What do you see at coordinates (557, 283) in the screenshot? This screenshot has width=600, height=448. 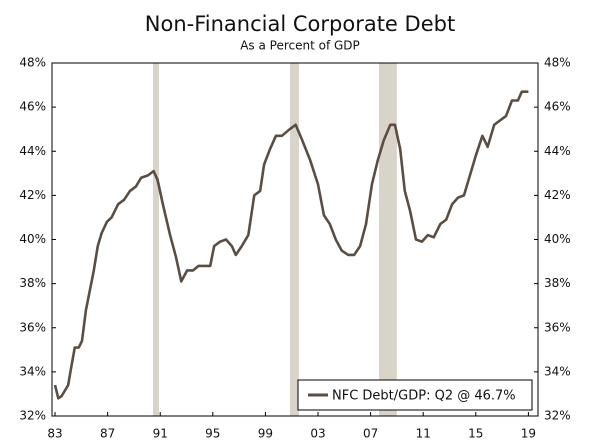 I see `y2-tick-label: 38%` at bounding box center [557, 283].